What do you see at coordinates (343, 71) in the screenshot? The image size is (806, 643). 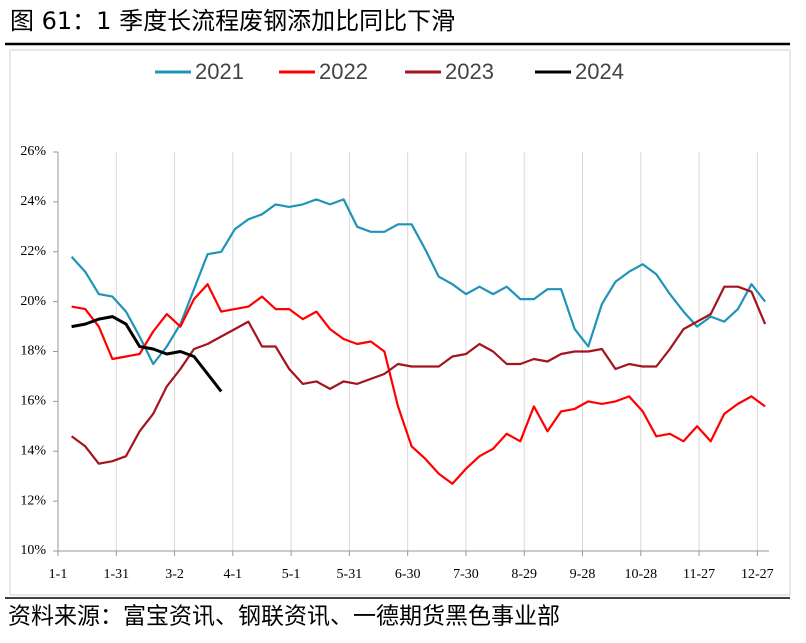 I see `legend-label: 2022` at bounding box center [343, 71].